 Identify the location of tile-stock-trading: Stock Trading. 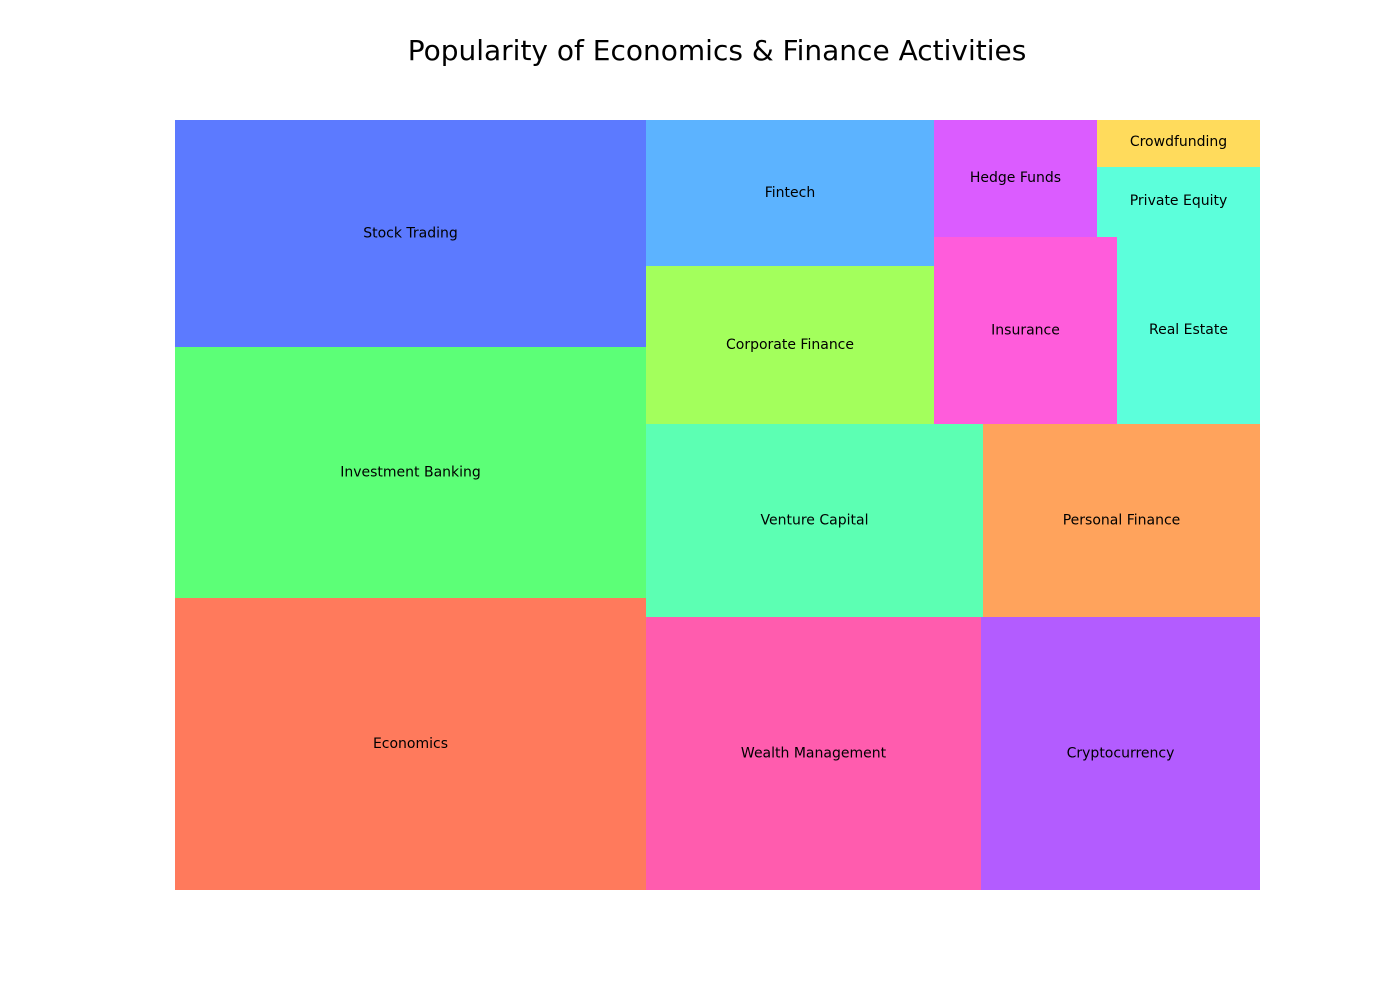
(410, 233).